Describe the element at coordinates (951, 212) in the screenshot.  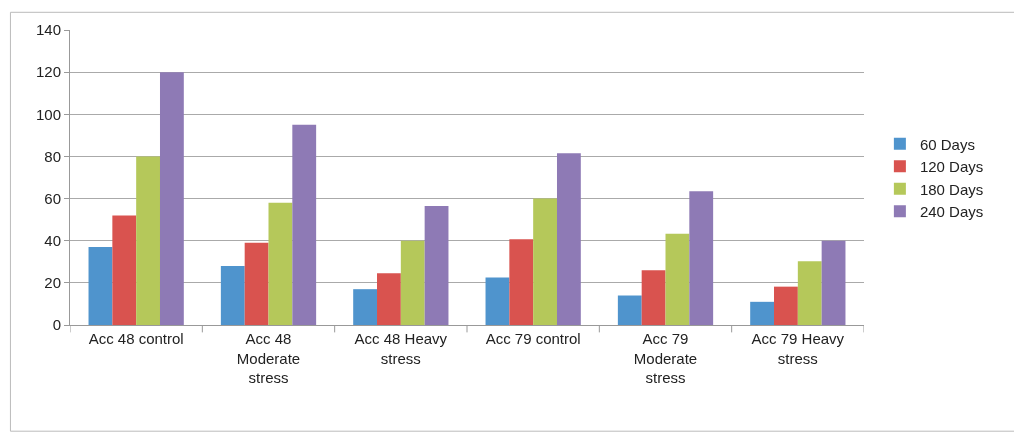
I see `legend-label: 240 Days` at that location.